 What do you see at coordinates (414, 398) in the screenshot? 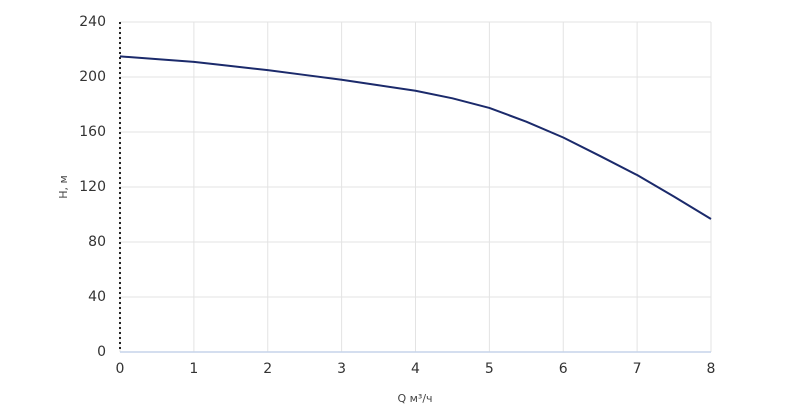
I see `x-axis-title: Q м³/ч` at bounding box center [414, 398].